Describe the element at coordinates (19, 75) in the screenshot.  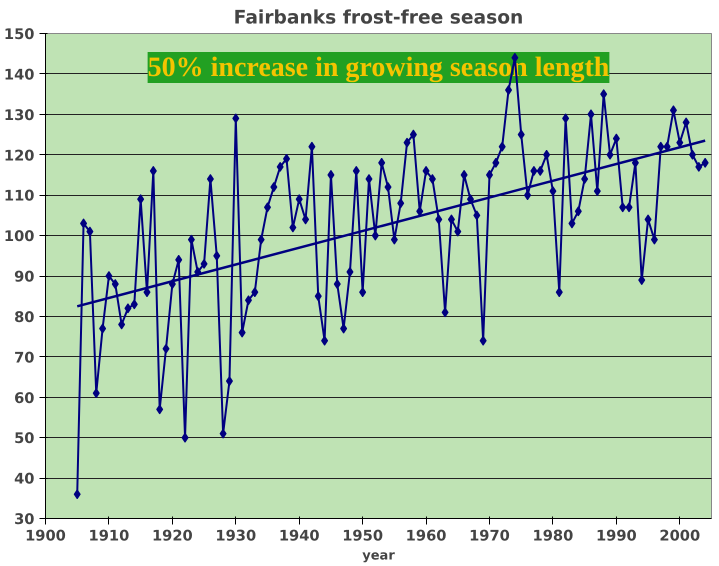
I see `y-tick-label: 140` at that location.